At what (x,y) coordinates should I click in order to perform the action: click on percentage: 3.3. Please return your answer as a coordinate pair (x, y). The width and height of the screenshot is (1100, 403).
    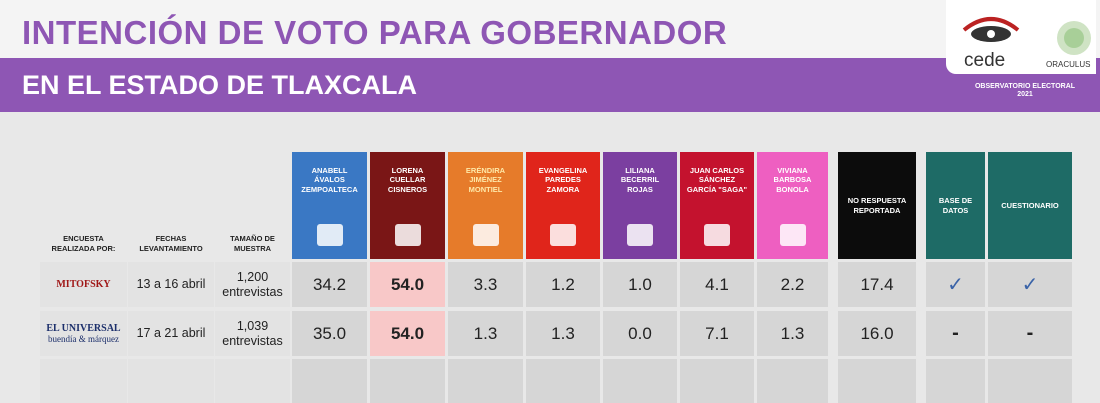
    Looking at the image, I should click on (485, 284).